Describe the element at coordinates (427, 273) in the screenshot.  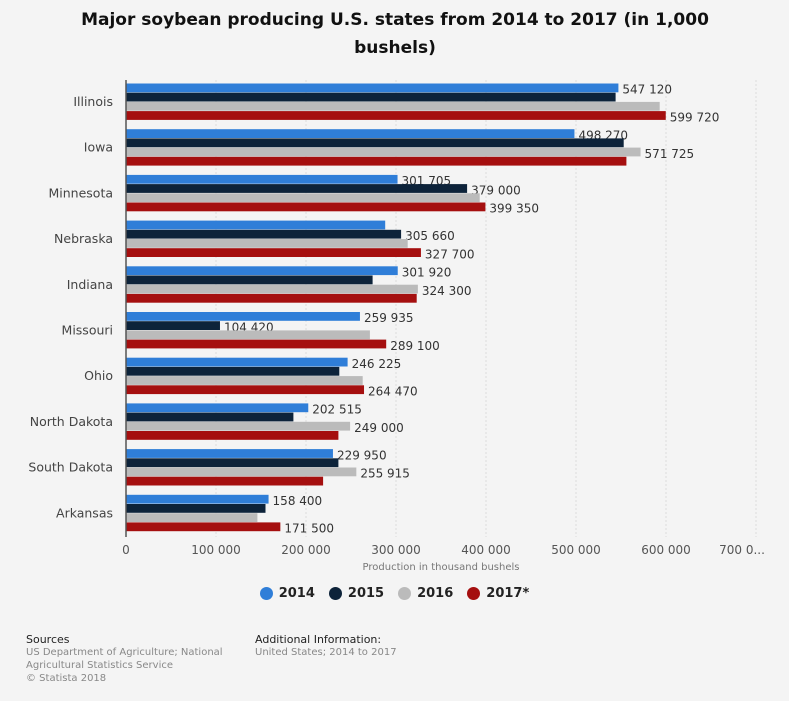
I see `data-label: 301 920` at that location.